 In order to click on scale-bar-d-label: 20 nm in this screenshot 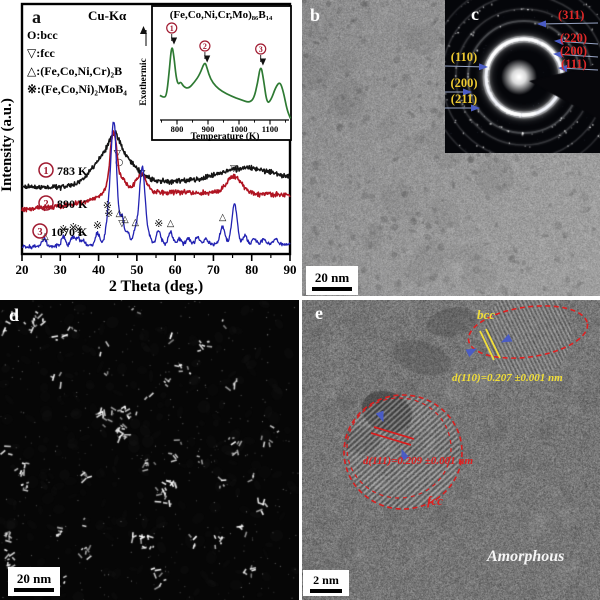, I will do `click(34, 578)`.